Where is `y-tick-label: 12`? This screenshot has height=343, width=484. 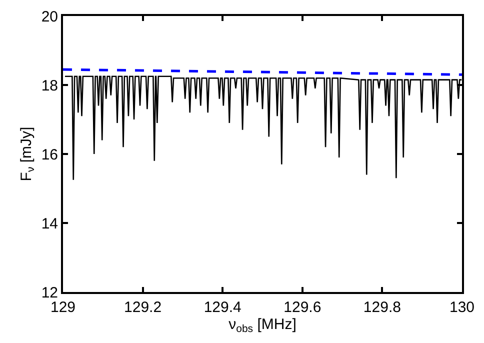 y-tick-label: 12 is located at coordinates (49, 293).